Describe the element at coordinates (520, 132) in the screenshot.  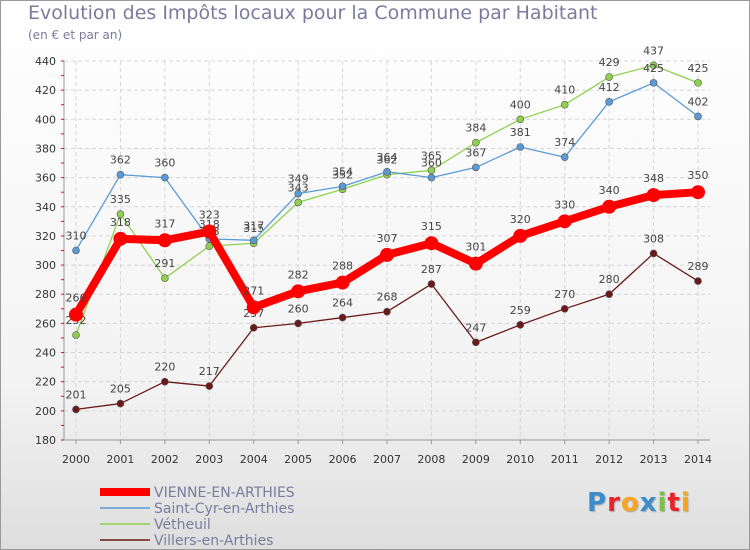
I see `data-label: 381` at that location.